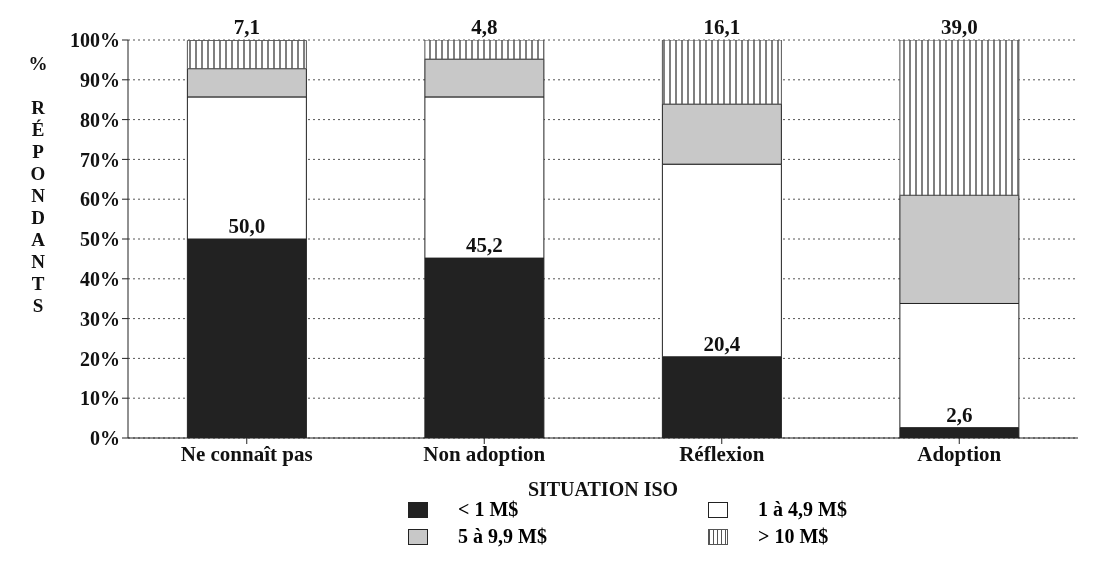  What do you see at coordinates (246, 27) in the screenshot?
I see `data-label: 7,1` at bounding box center [246, 27].